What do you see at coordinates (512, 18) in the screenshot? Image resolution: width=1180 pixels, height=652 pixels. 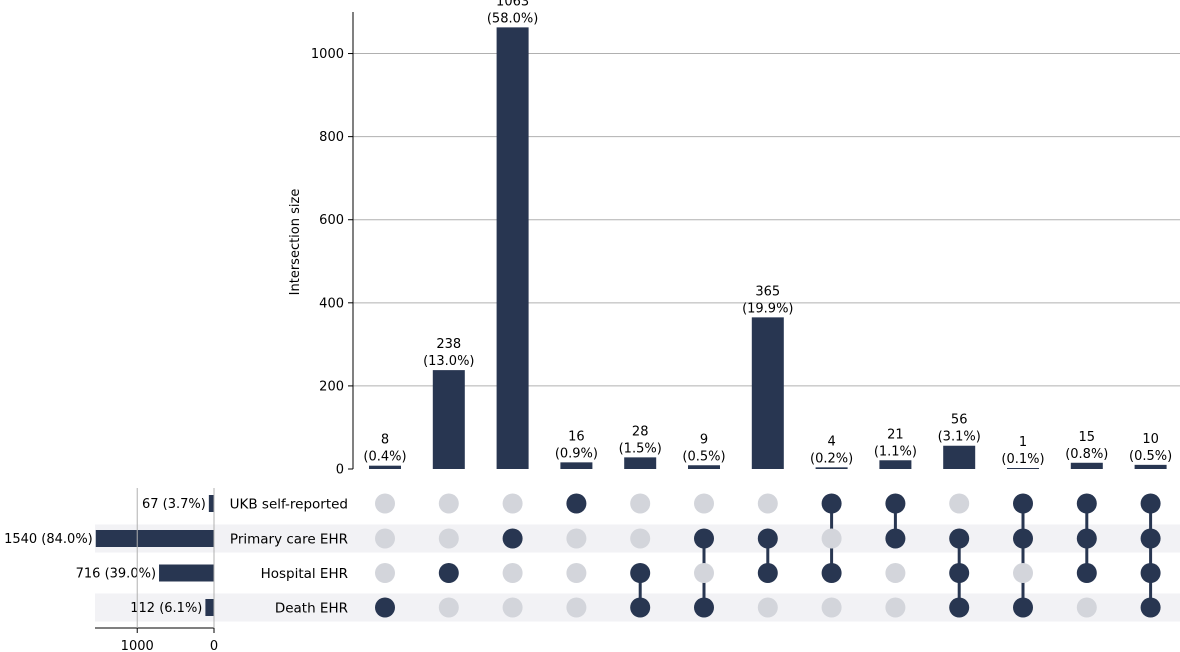 I see `bar-percent-label: (58.0%)` at bounding box center [512, 18].